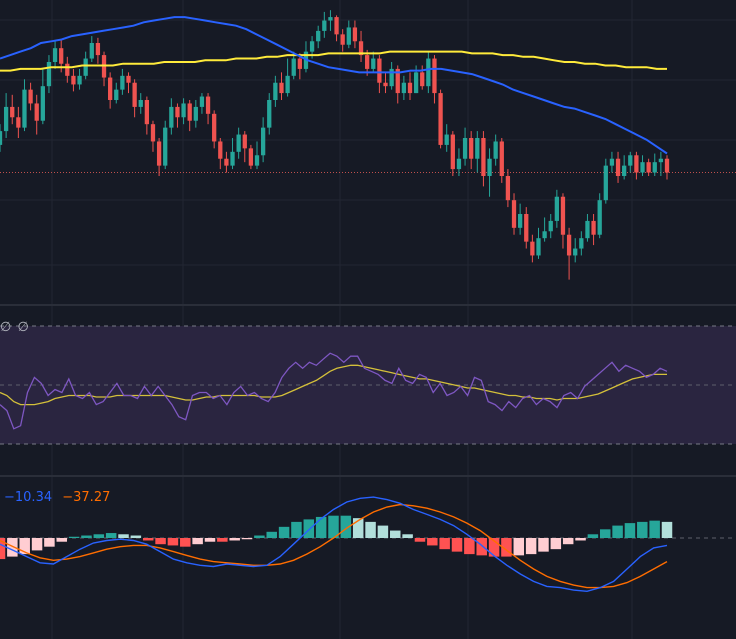 The height and width of the screenshot is (639, 736). I want to click on signal-value: −37.27, so click(86, 497).